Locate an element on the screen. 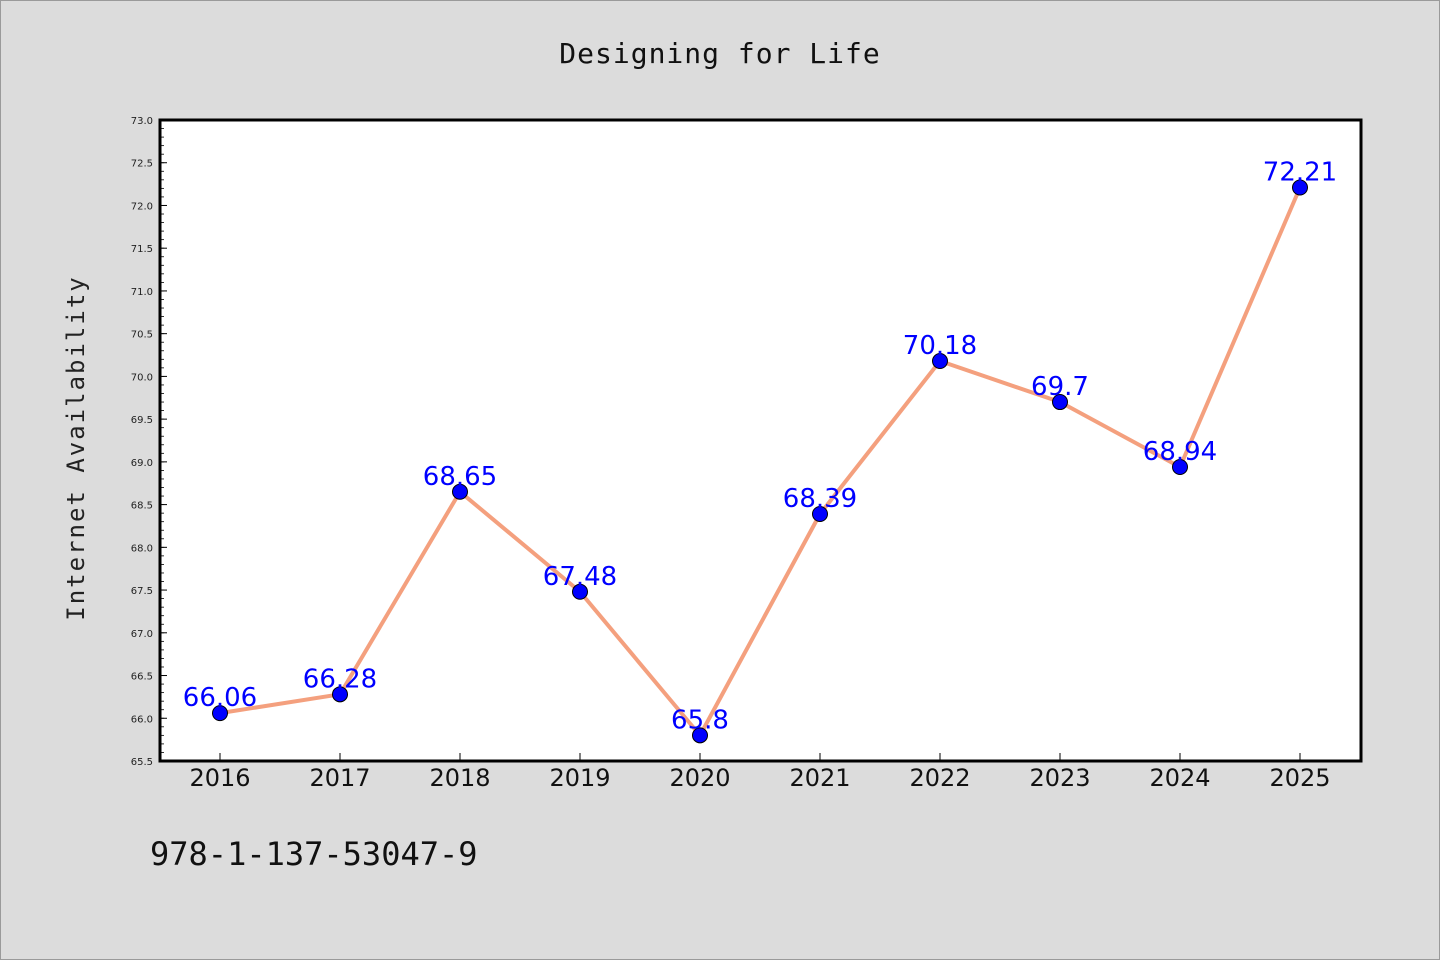  y-tick-label: 69.5 is located at coordinates (142, 420).